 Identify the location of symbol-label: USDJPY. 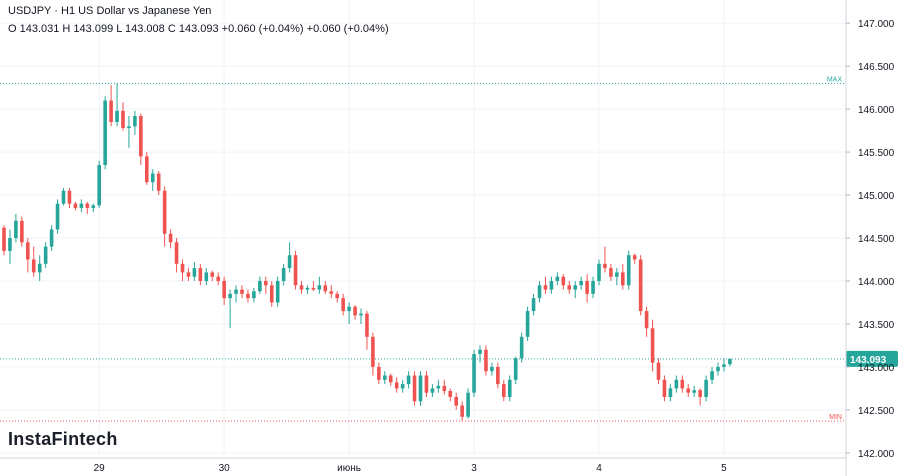
(30, 11).